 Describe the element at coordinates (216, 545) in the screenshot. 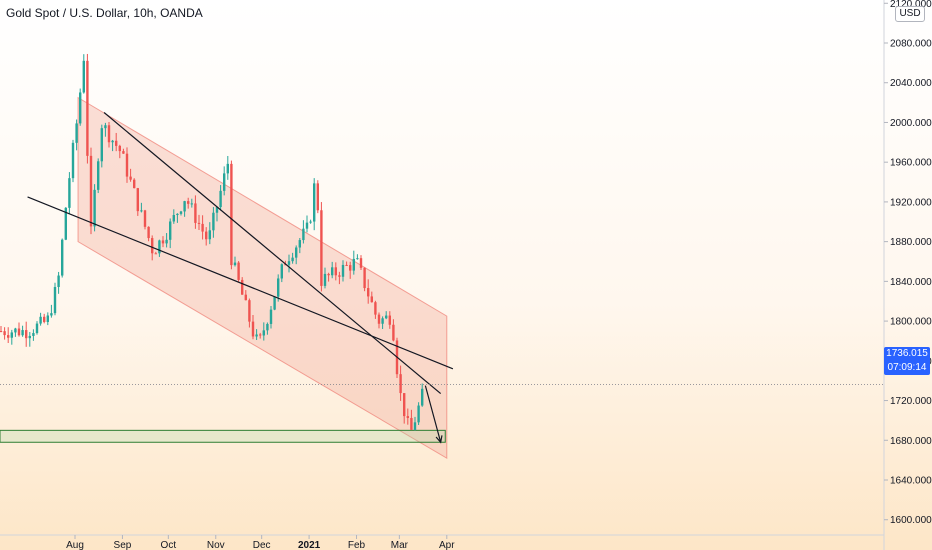

I see `time-tick-label: Nov` at that location.